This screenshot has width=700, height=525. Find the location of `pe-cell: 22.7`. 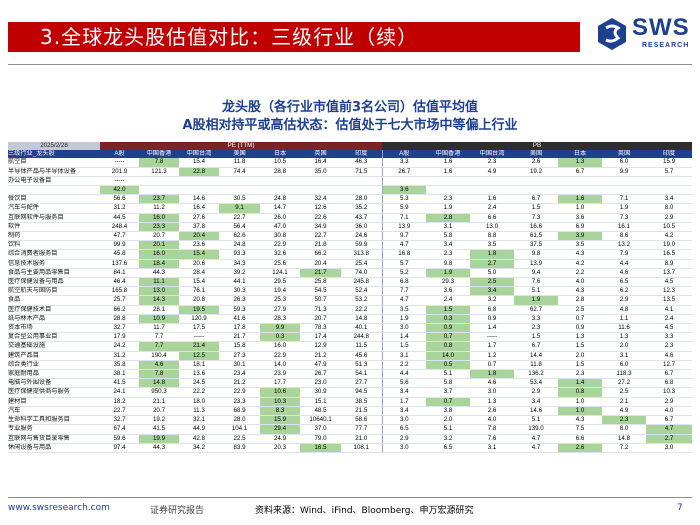

pe-cell: 22.7 is located at coordinates (320, 236).